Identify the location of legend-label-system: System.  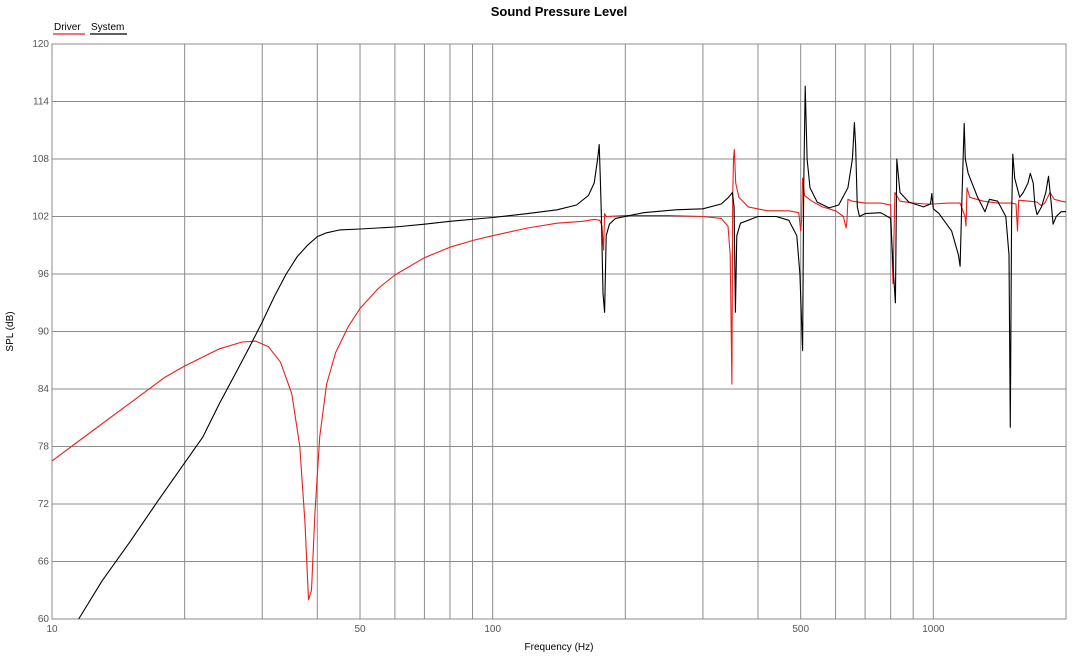
(107, 27).